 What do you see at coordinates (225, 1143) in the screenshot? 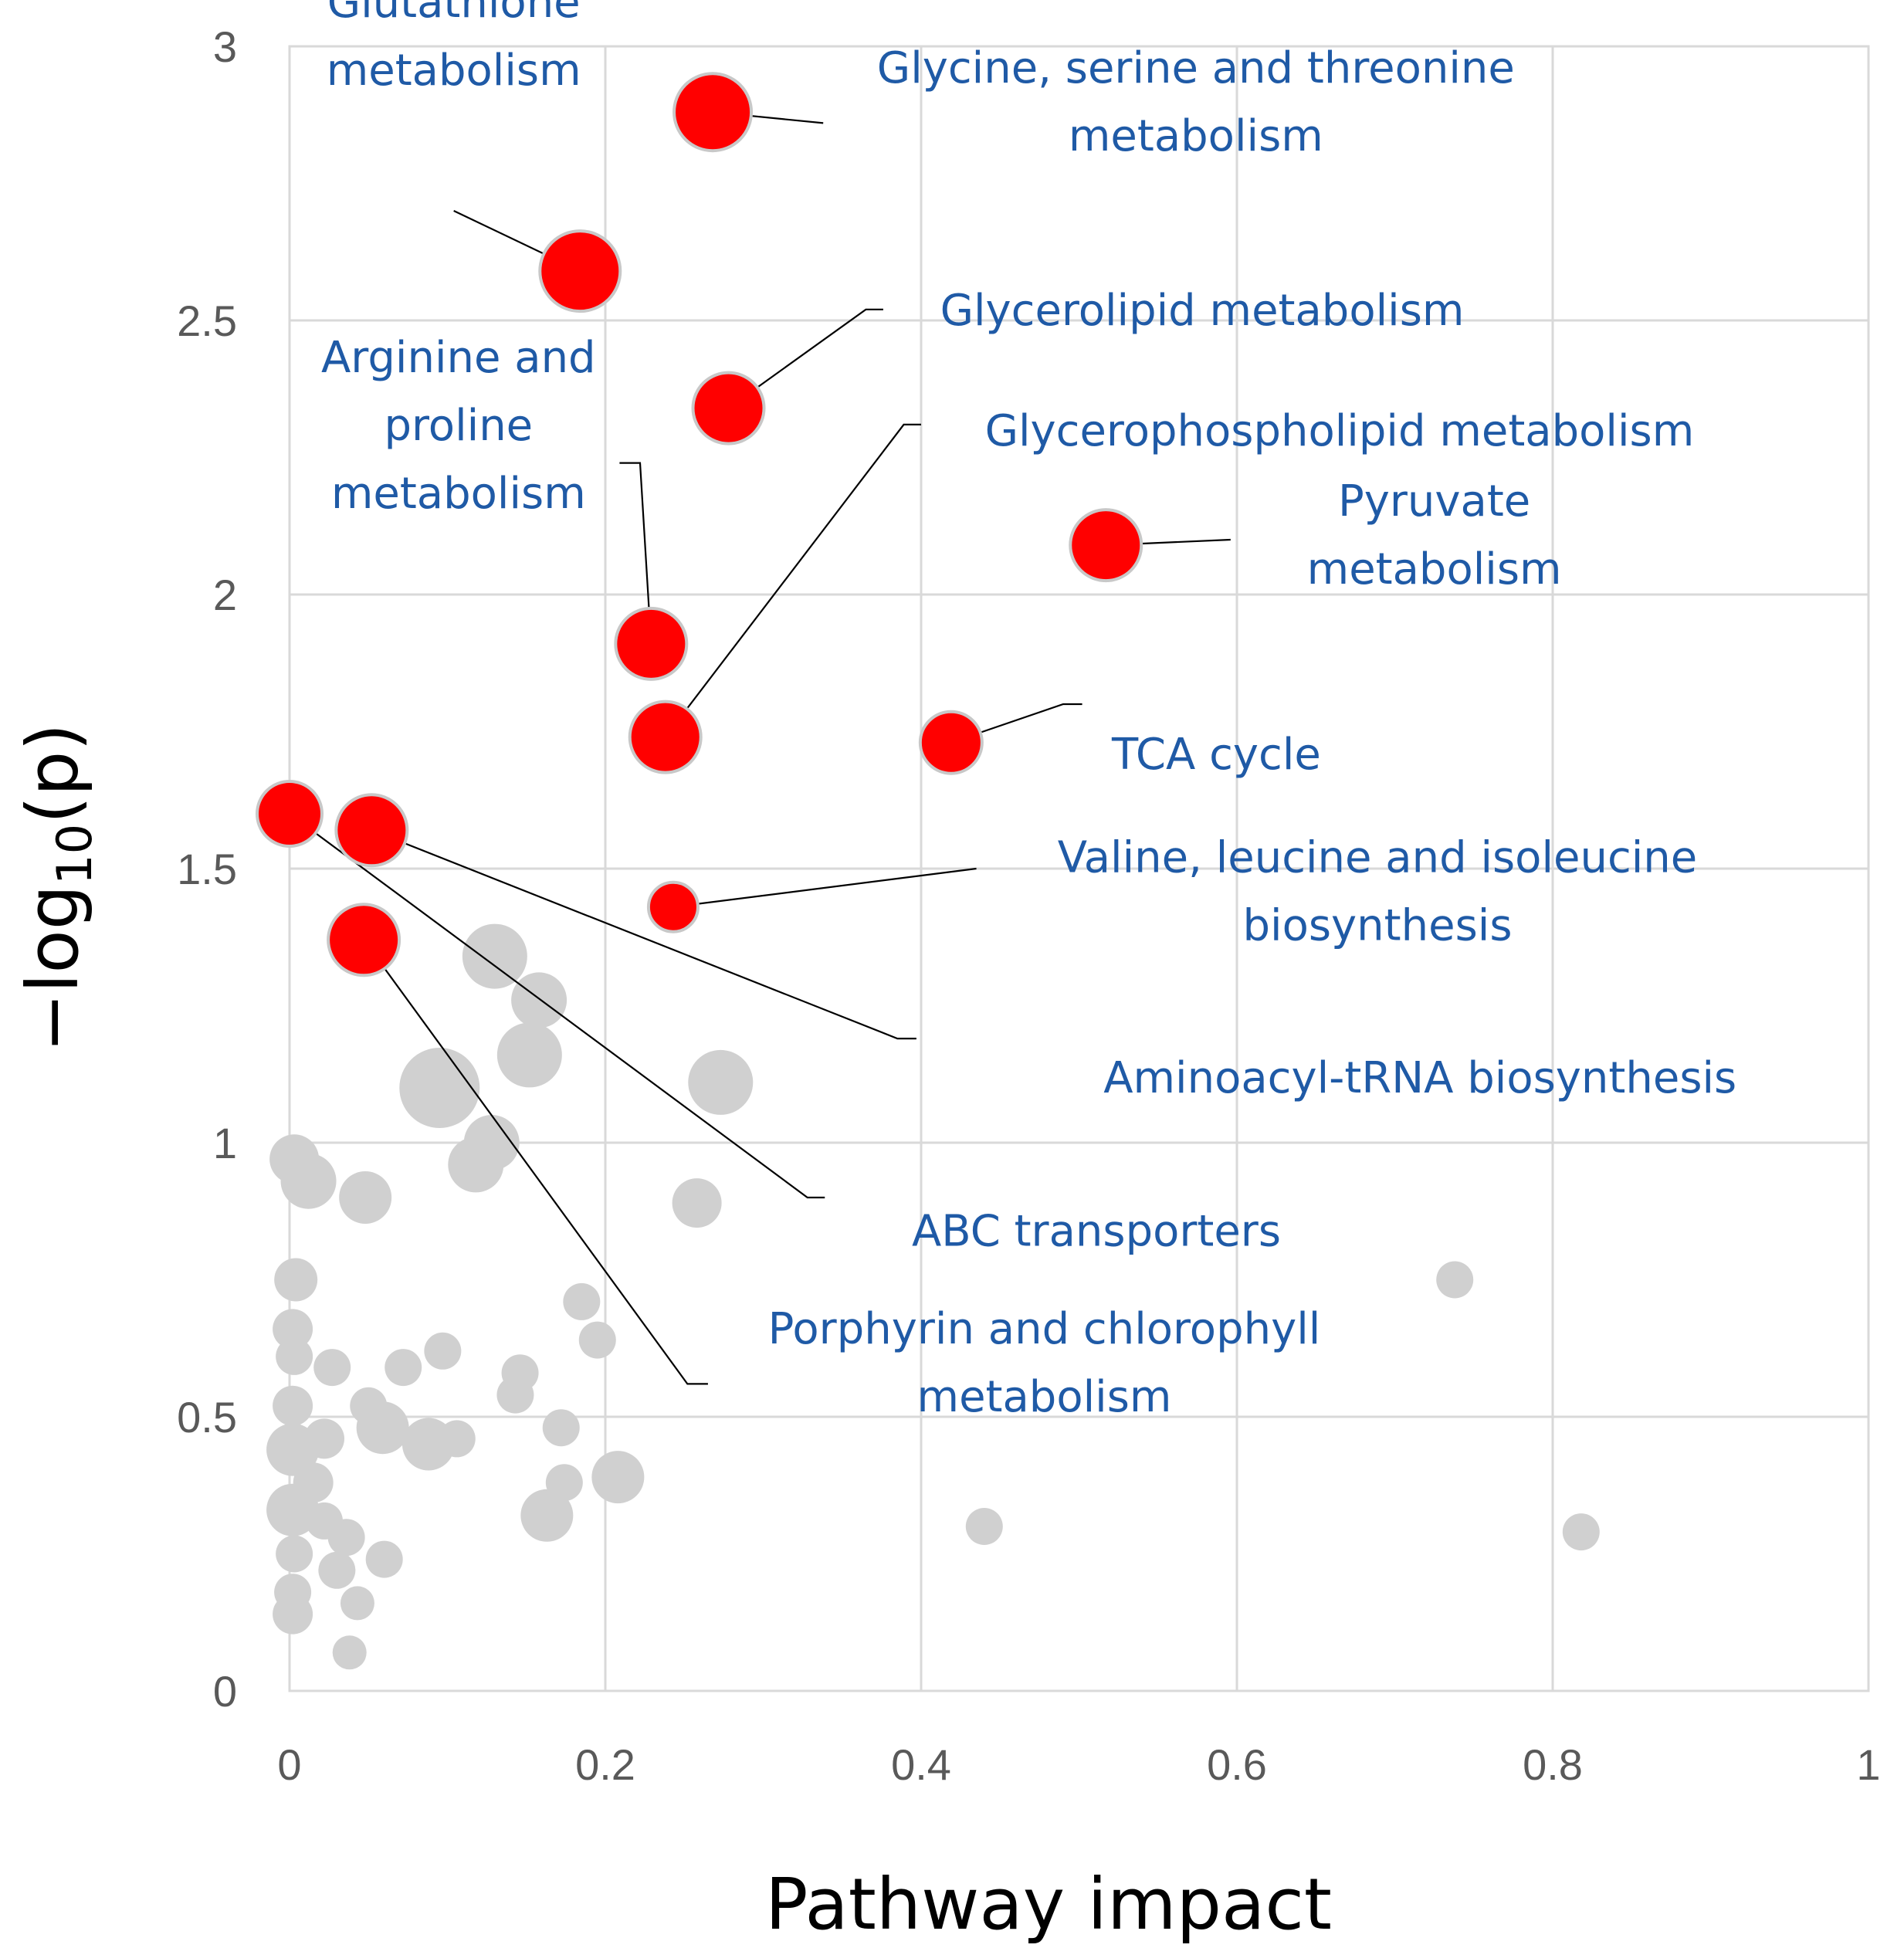
I see `y-tick-label: 1` at bounding box center [225, 1143].